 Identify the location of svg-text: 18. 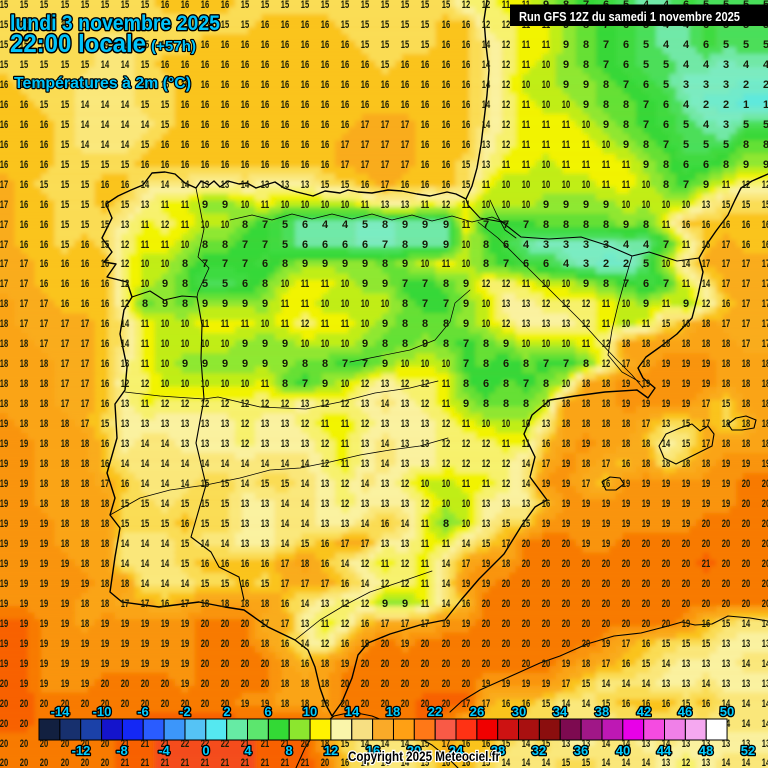
(105, 604).